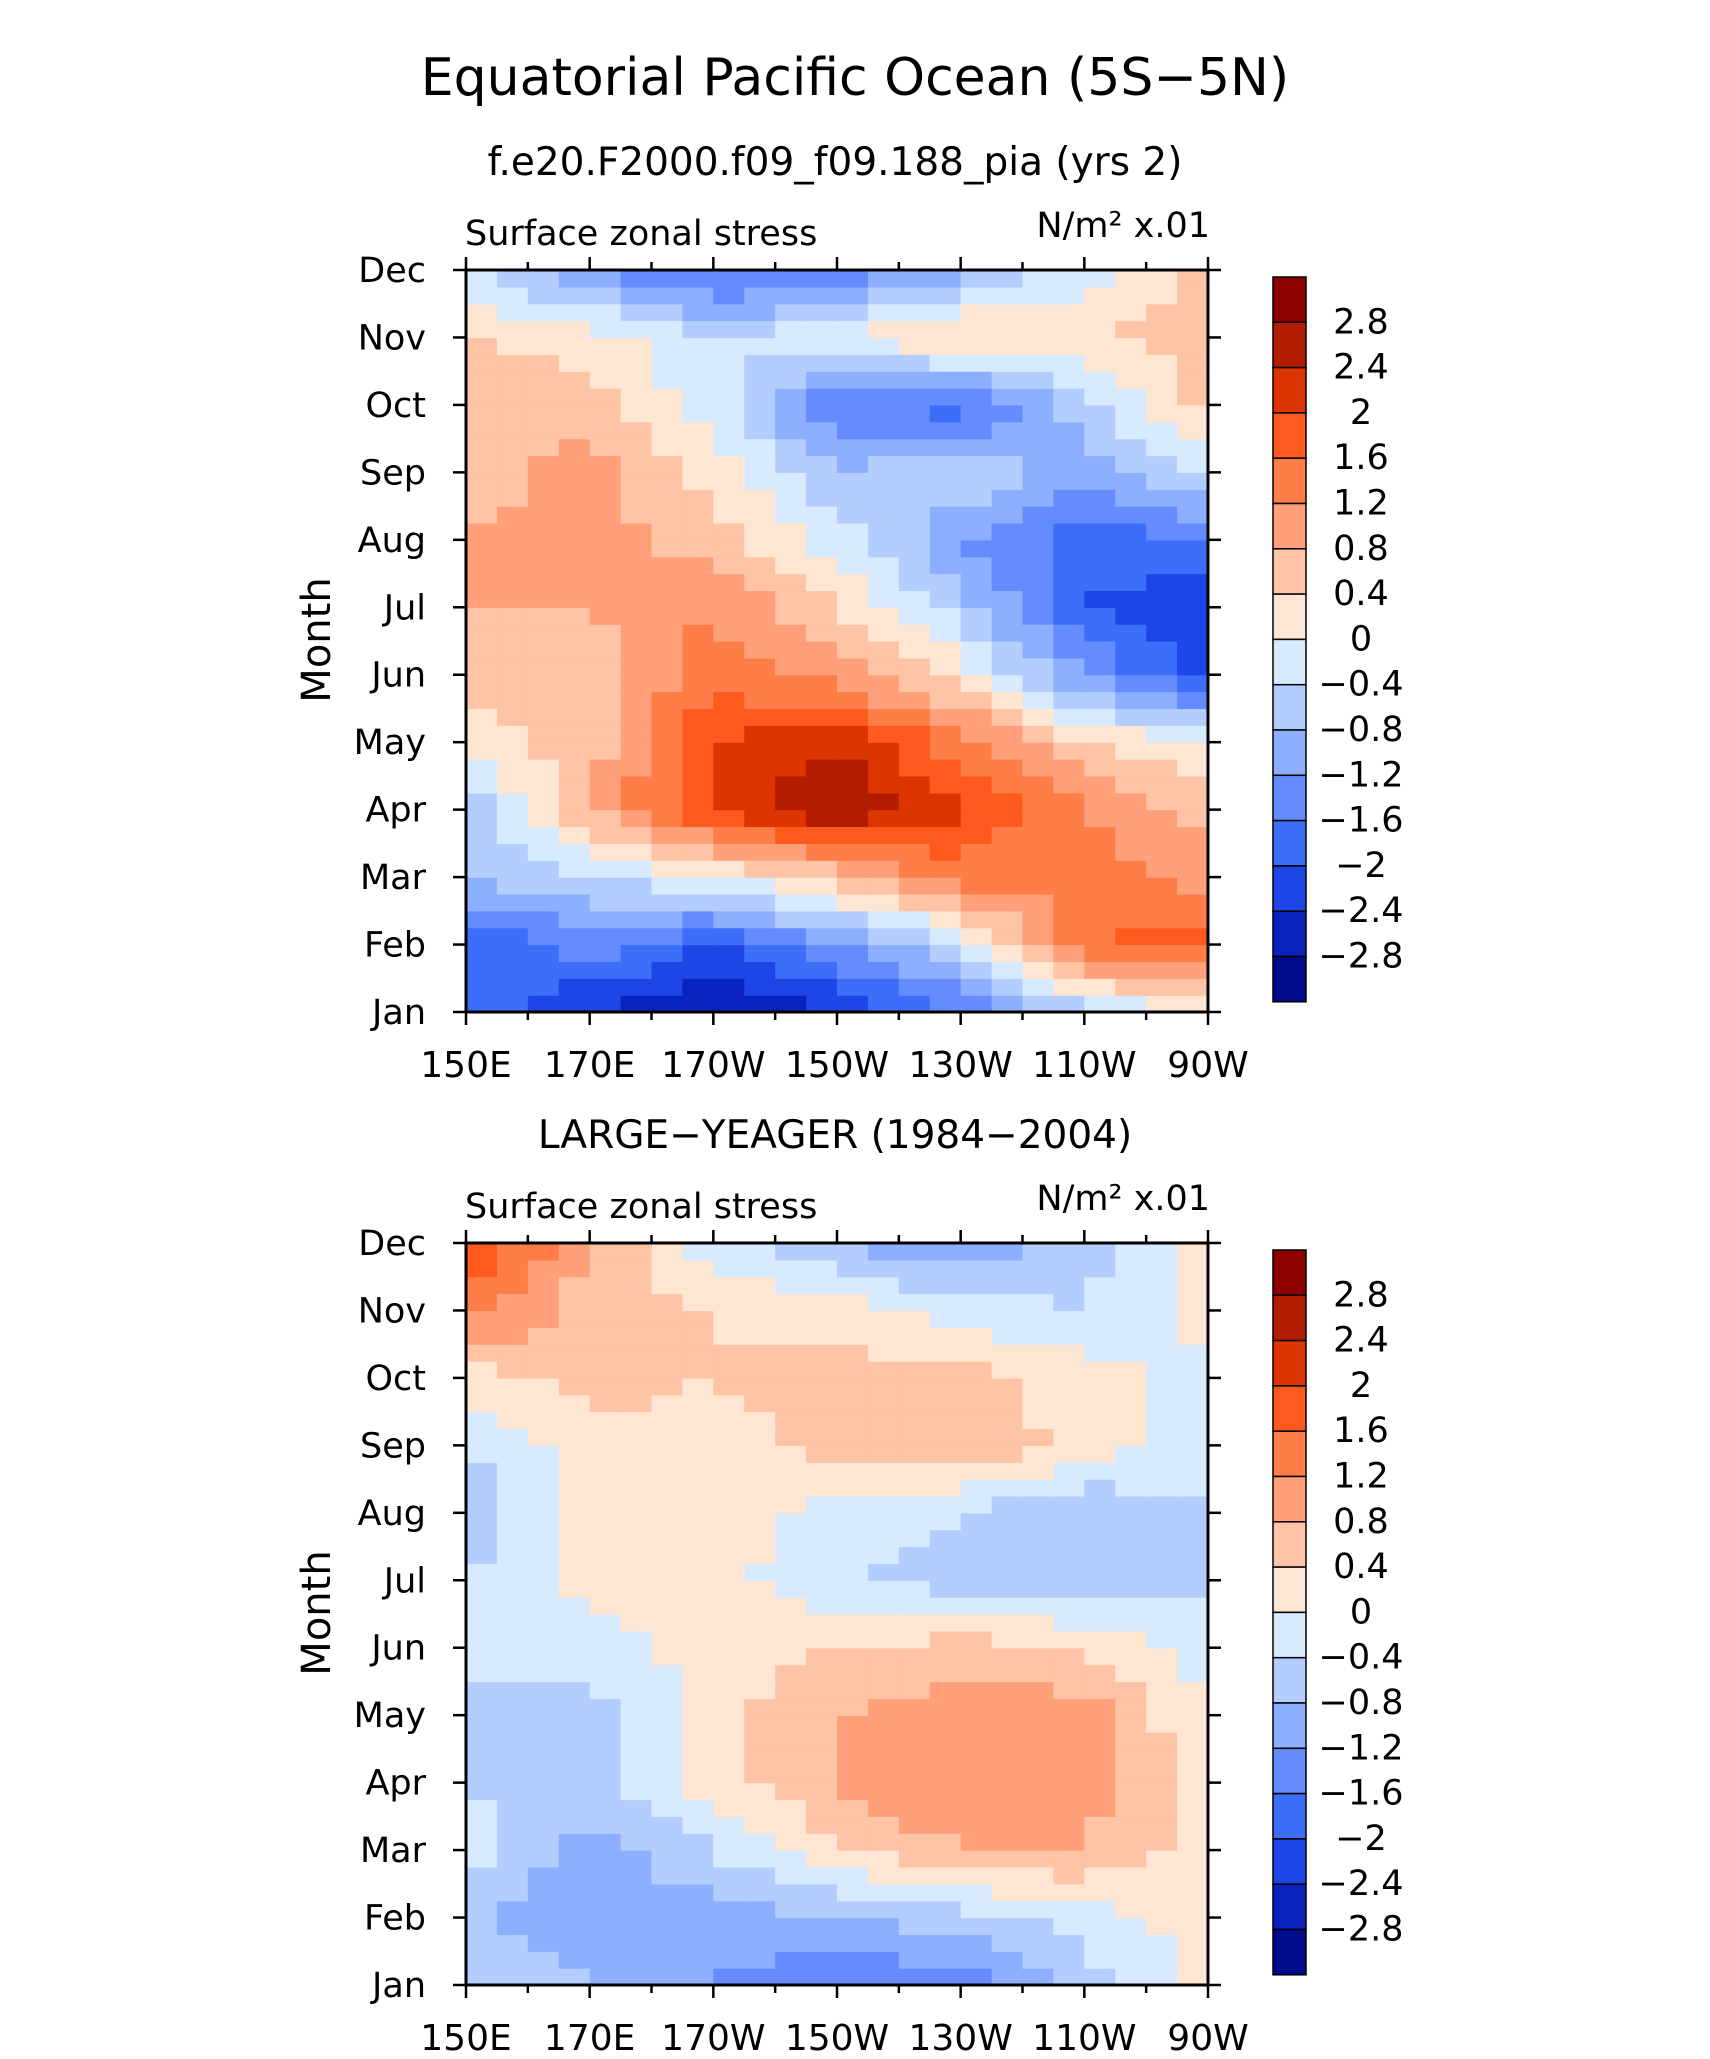 This screenshot has height=2059, width=1710. Describe the element at coordinates (1361, 1930) in the screenshot. I see `colorbar-label: −2.8` at that location.